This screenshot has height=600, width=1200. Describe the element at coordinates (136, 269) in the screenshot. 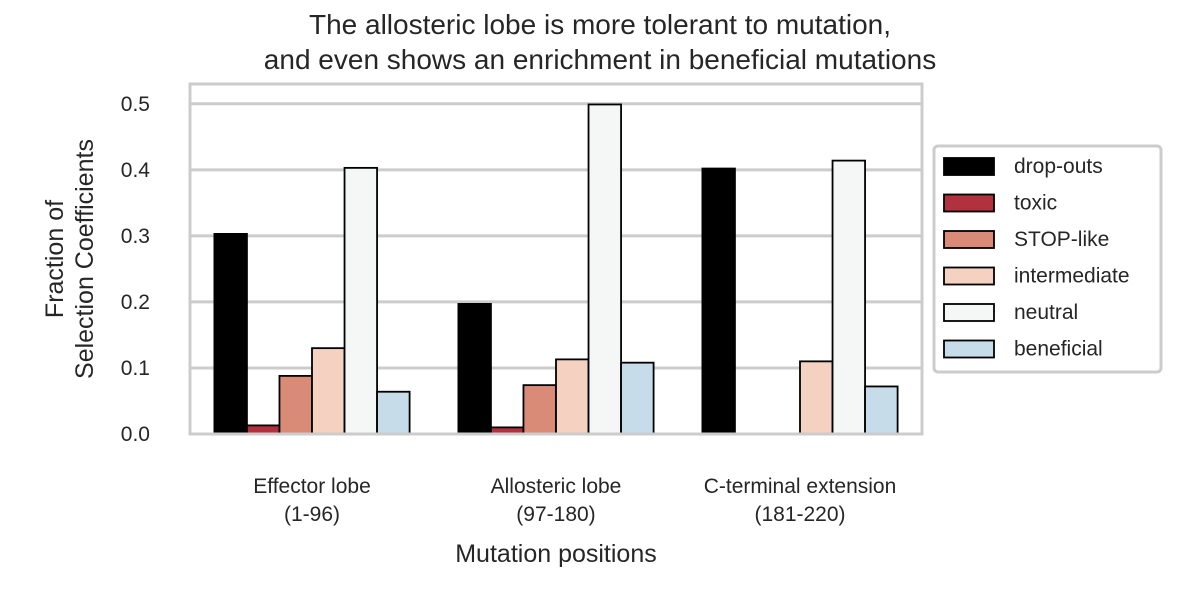

I see `y-tick-labels: 0.0 0.1 0.2 0.3 0.4 0.5` at that location.